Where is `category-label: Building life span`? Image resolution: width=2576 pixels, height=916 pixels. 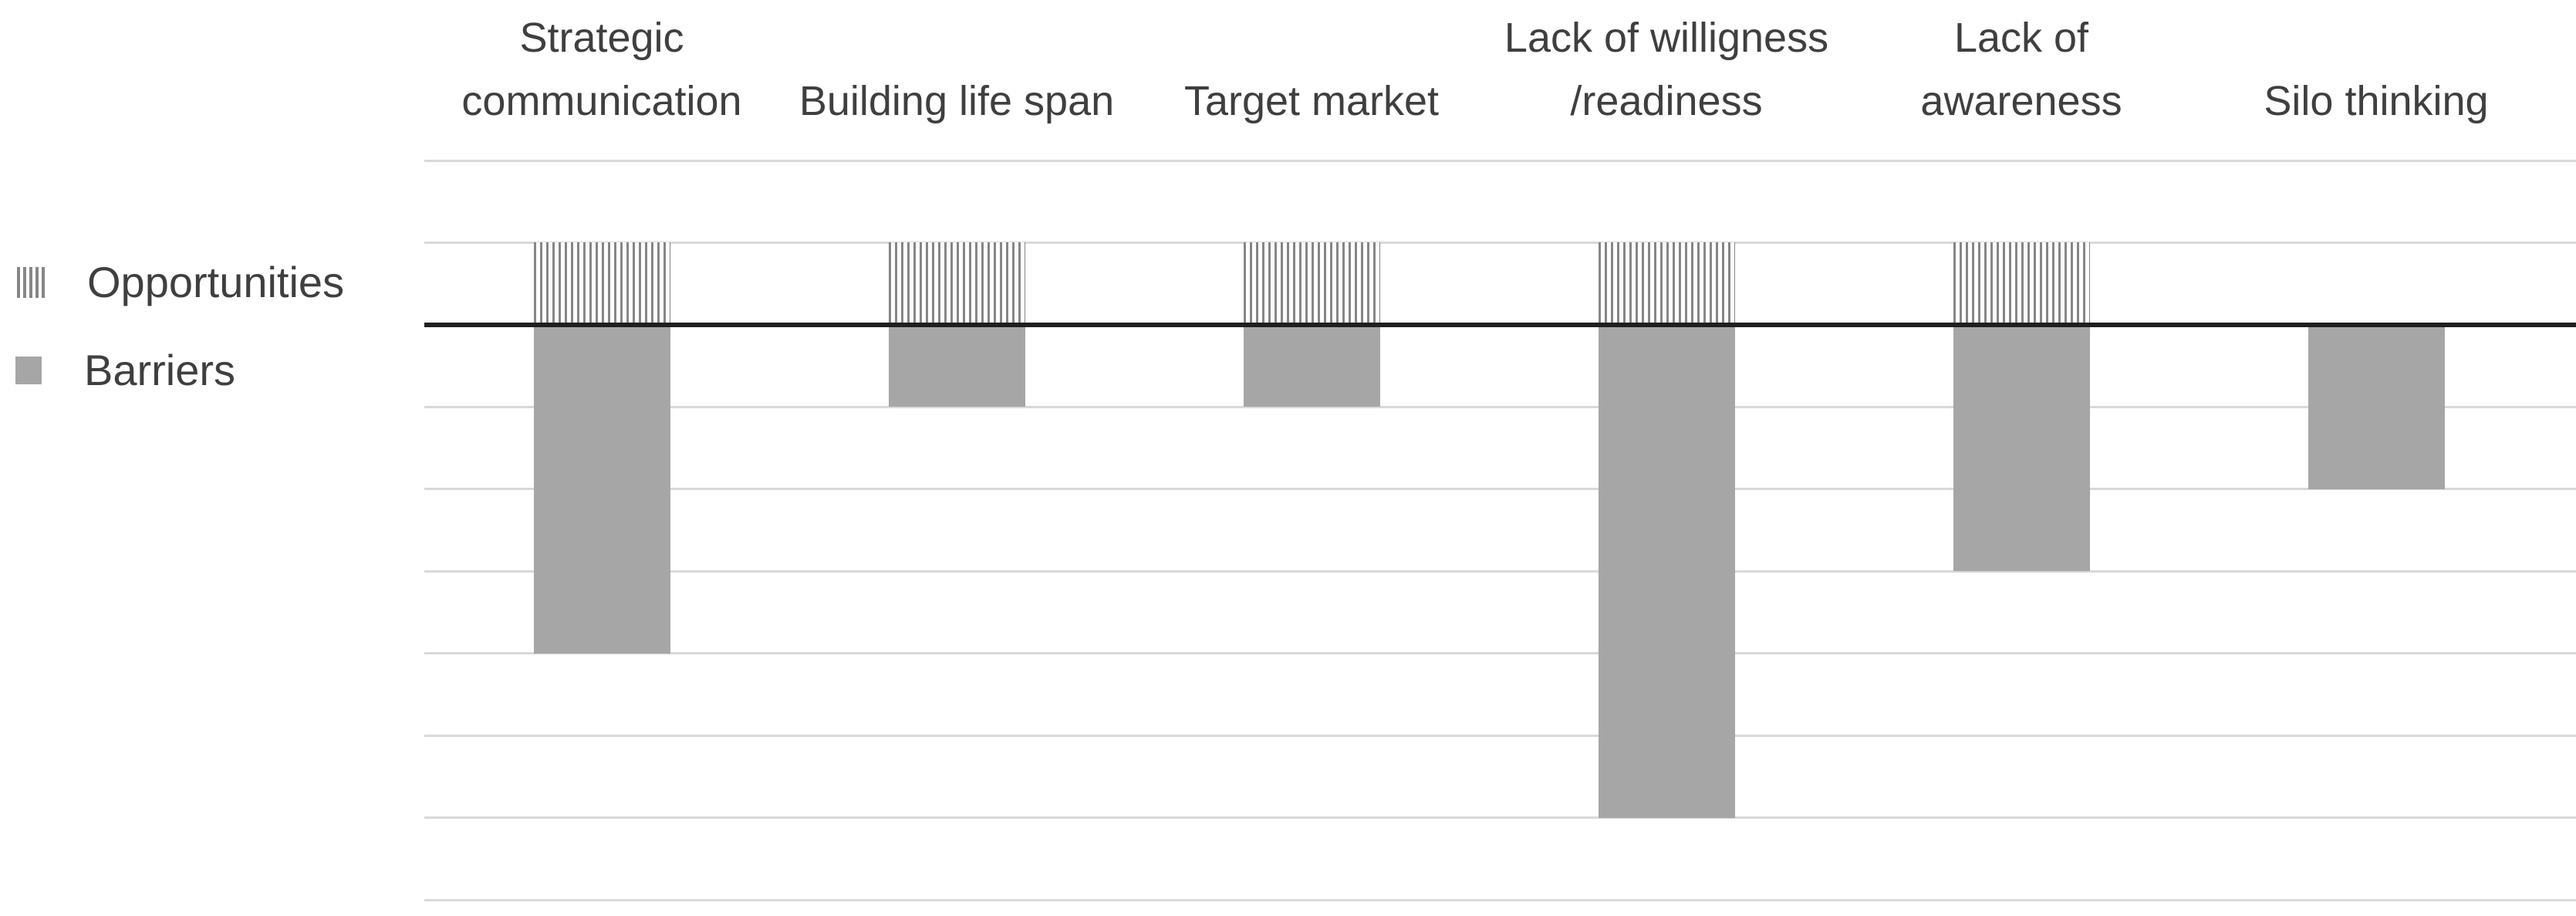
category-label: Building life span is located at coordinates (956, 67).